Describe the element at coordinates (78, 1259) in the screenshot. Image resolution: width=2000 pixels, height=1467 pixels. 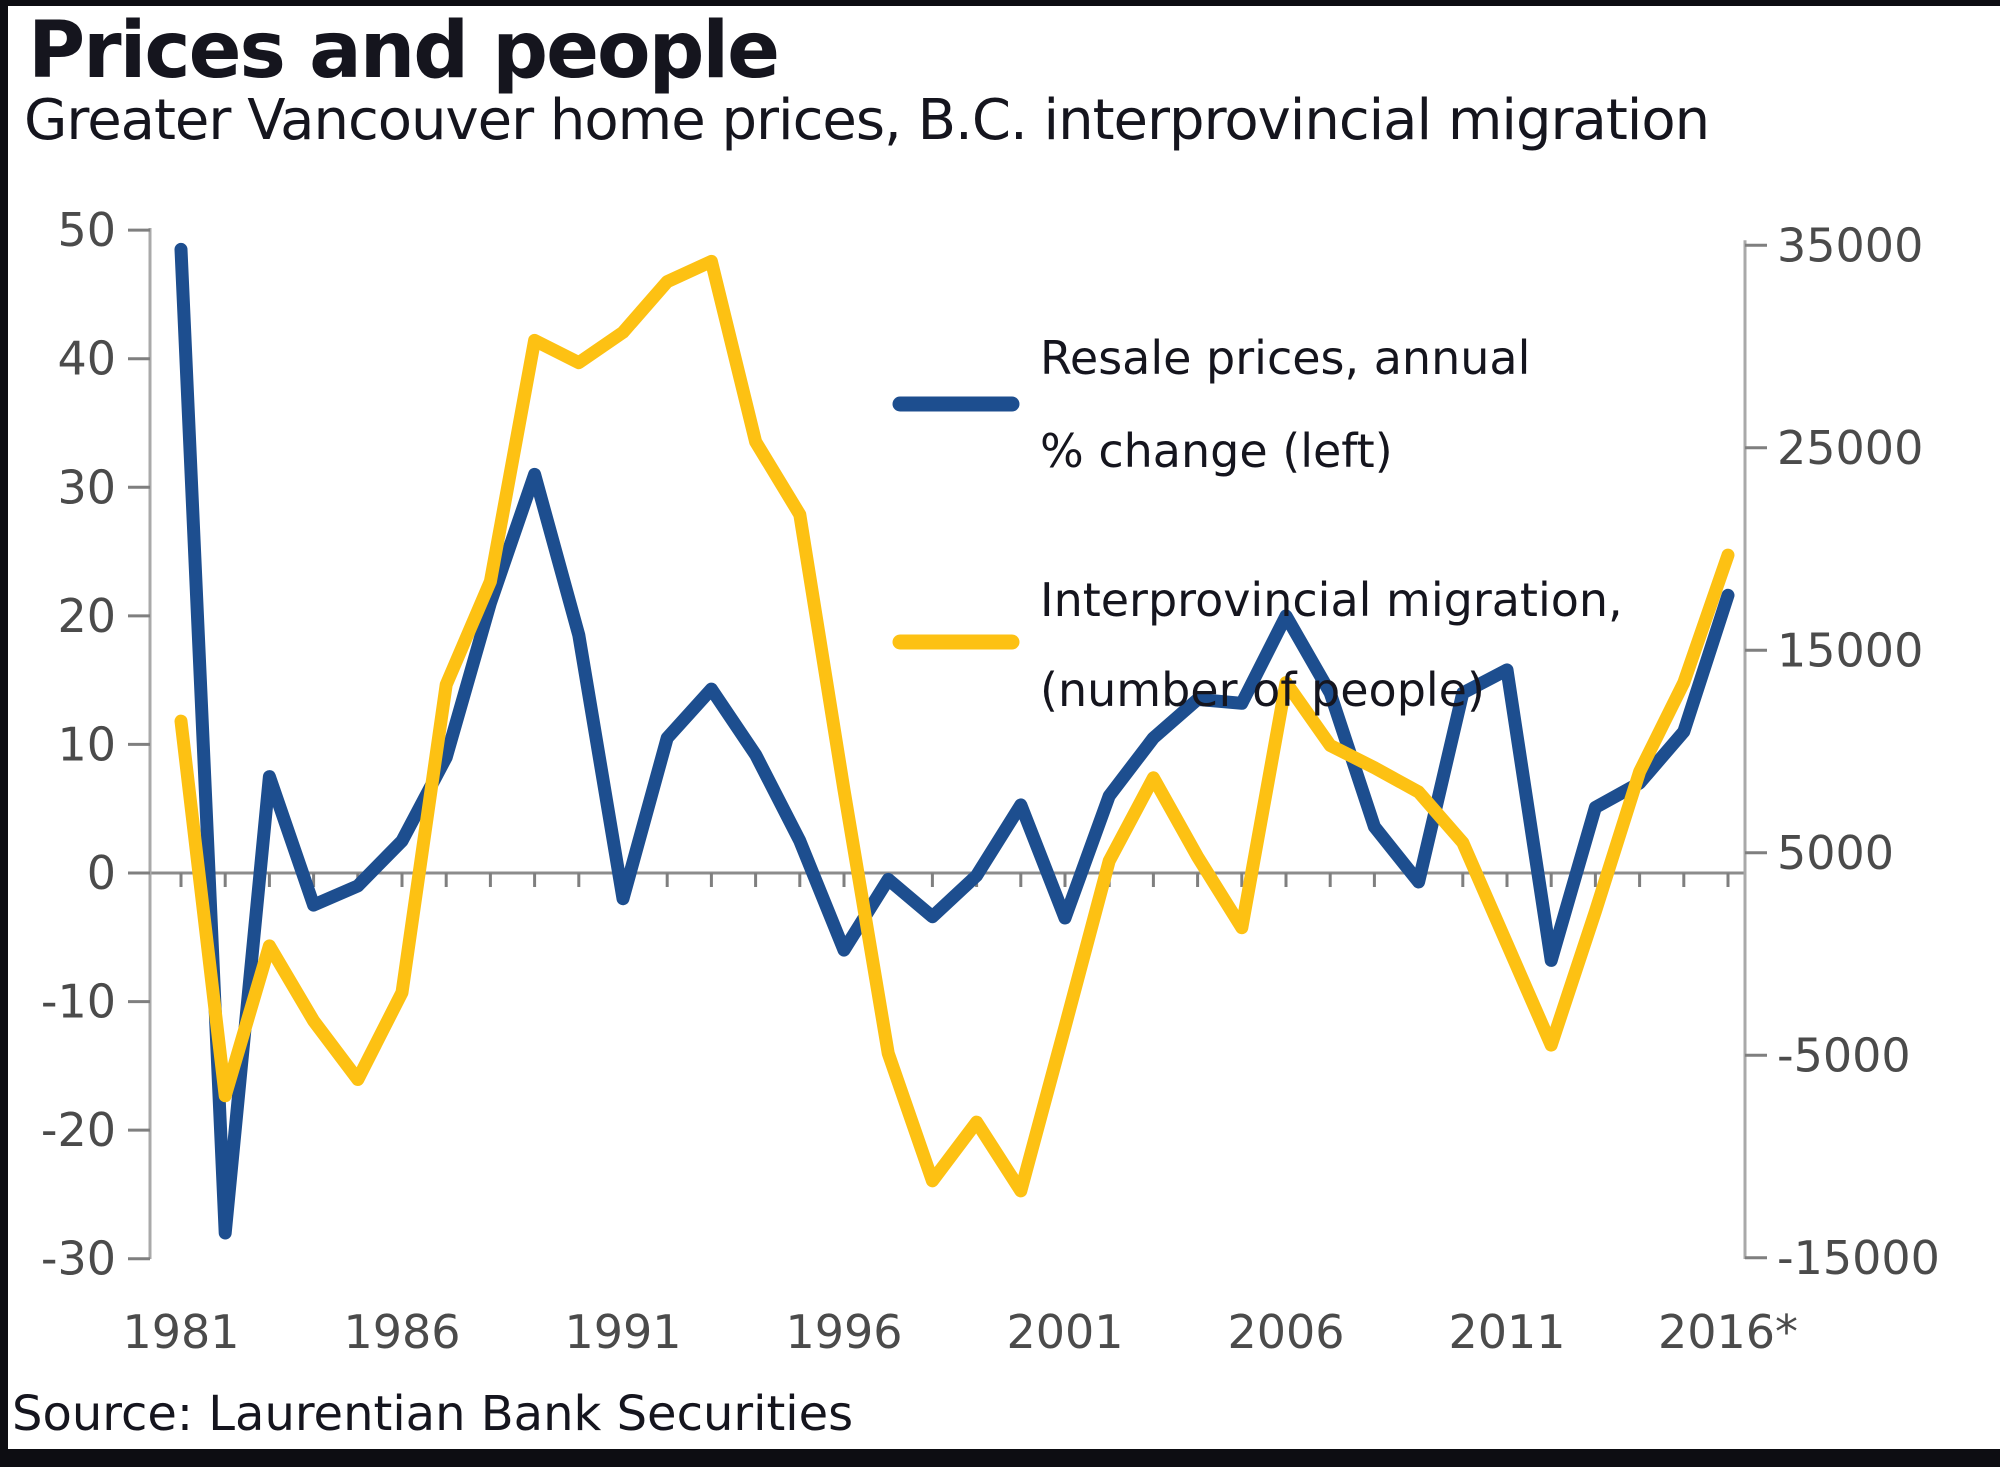
I see `y-left-tick-label: -30` at that location.